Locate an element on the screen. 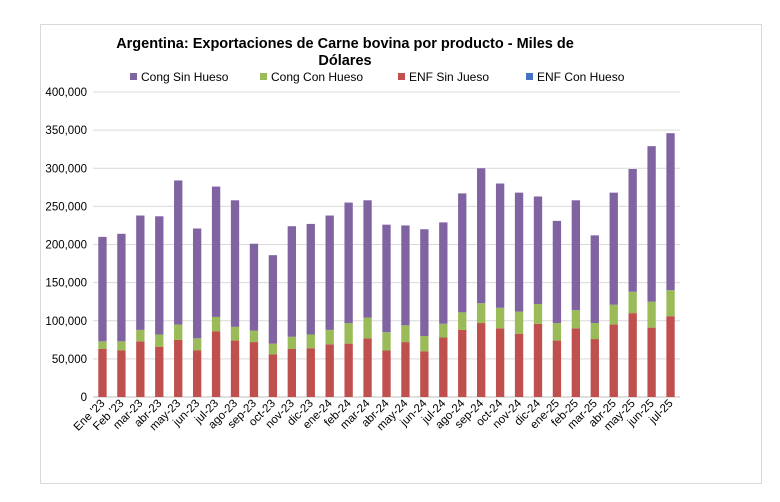 This screenshot has width=780, height=502. y-tick-label: 250,000 is located at coordinates (66, 207).